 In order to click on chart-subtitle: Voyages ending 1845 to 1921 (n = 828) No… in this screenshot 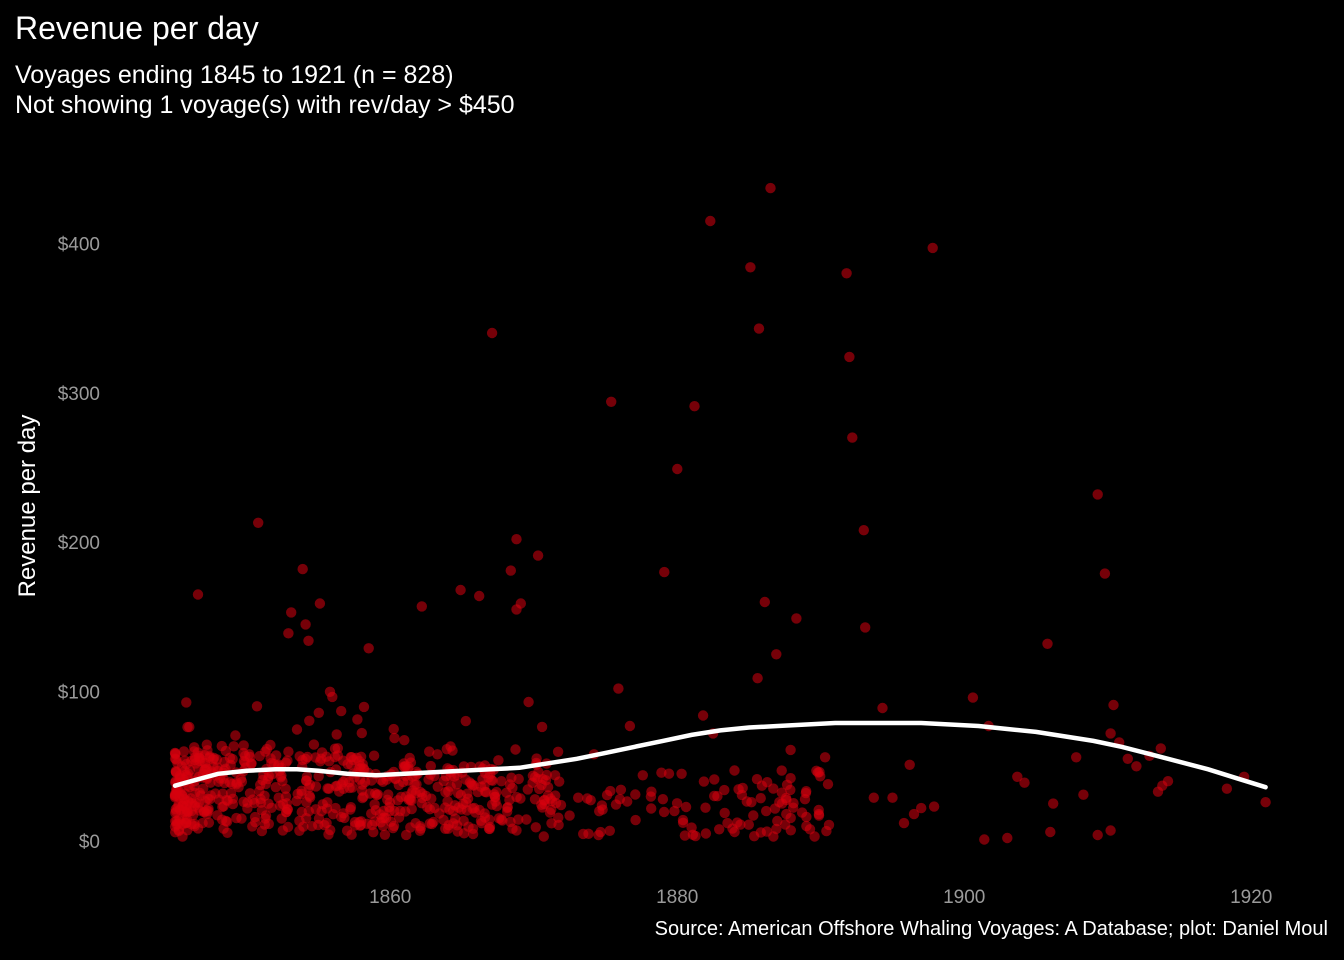, I will do `click(265, 90)`.